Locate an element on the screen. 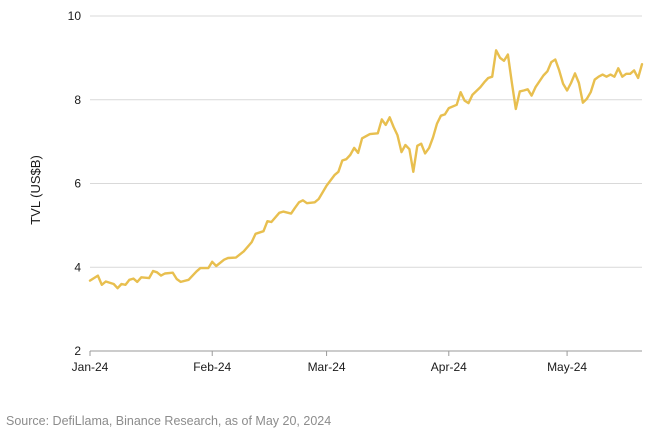  x-tick-label: May-24 is located at coordinates (567, 367).